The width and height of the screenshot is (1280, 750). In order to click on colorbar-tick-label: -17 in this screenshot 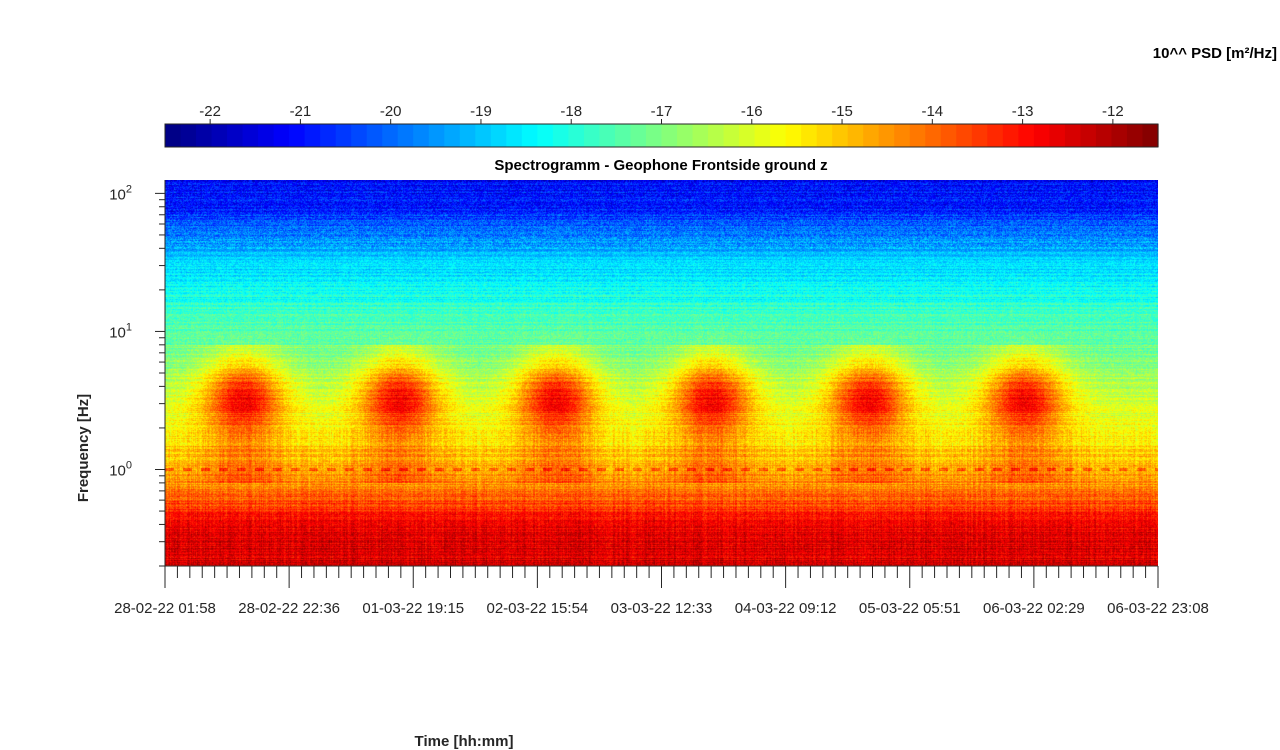, I will do `click(662, 111)`.